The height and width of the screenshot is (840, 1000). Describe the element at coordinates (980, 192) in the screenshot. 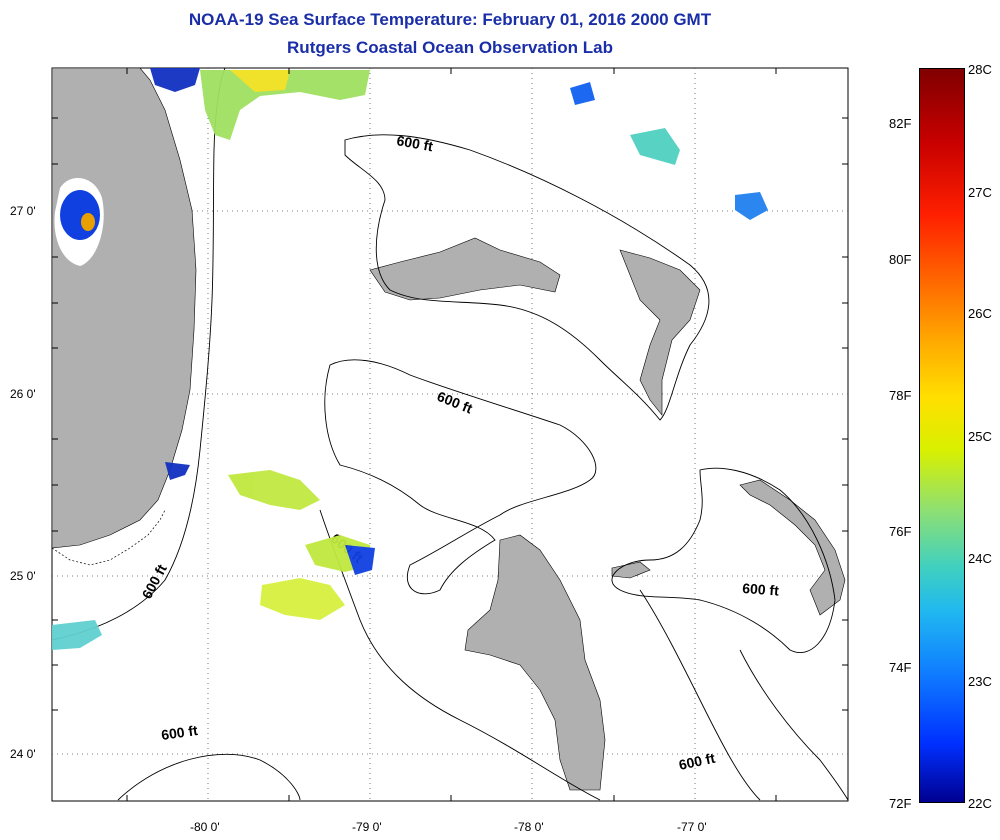

I see `colorbar-celsius-label: 27C` at that location.